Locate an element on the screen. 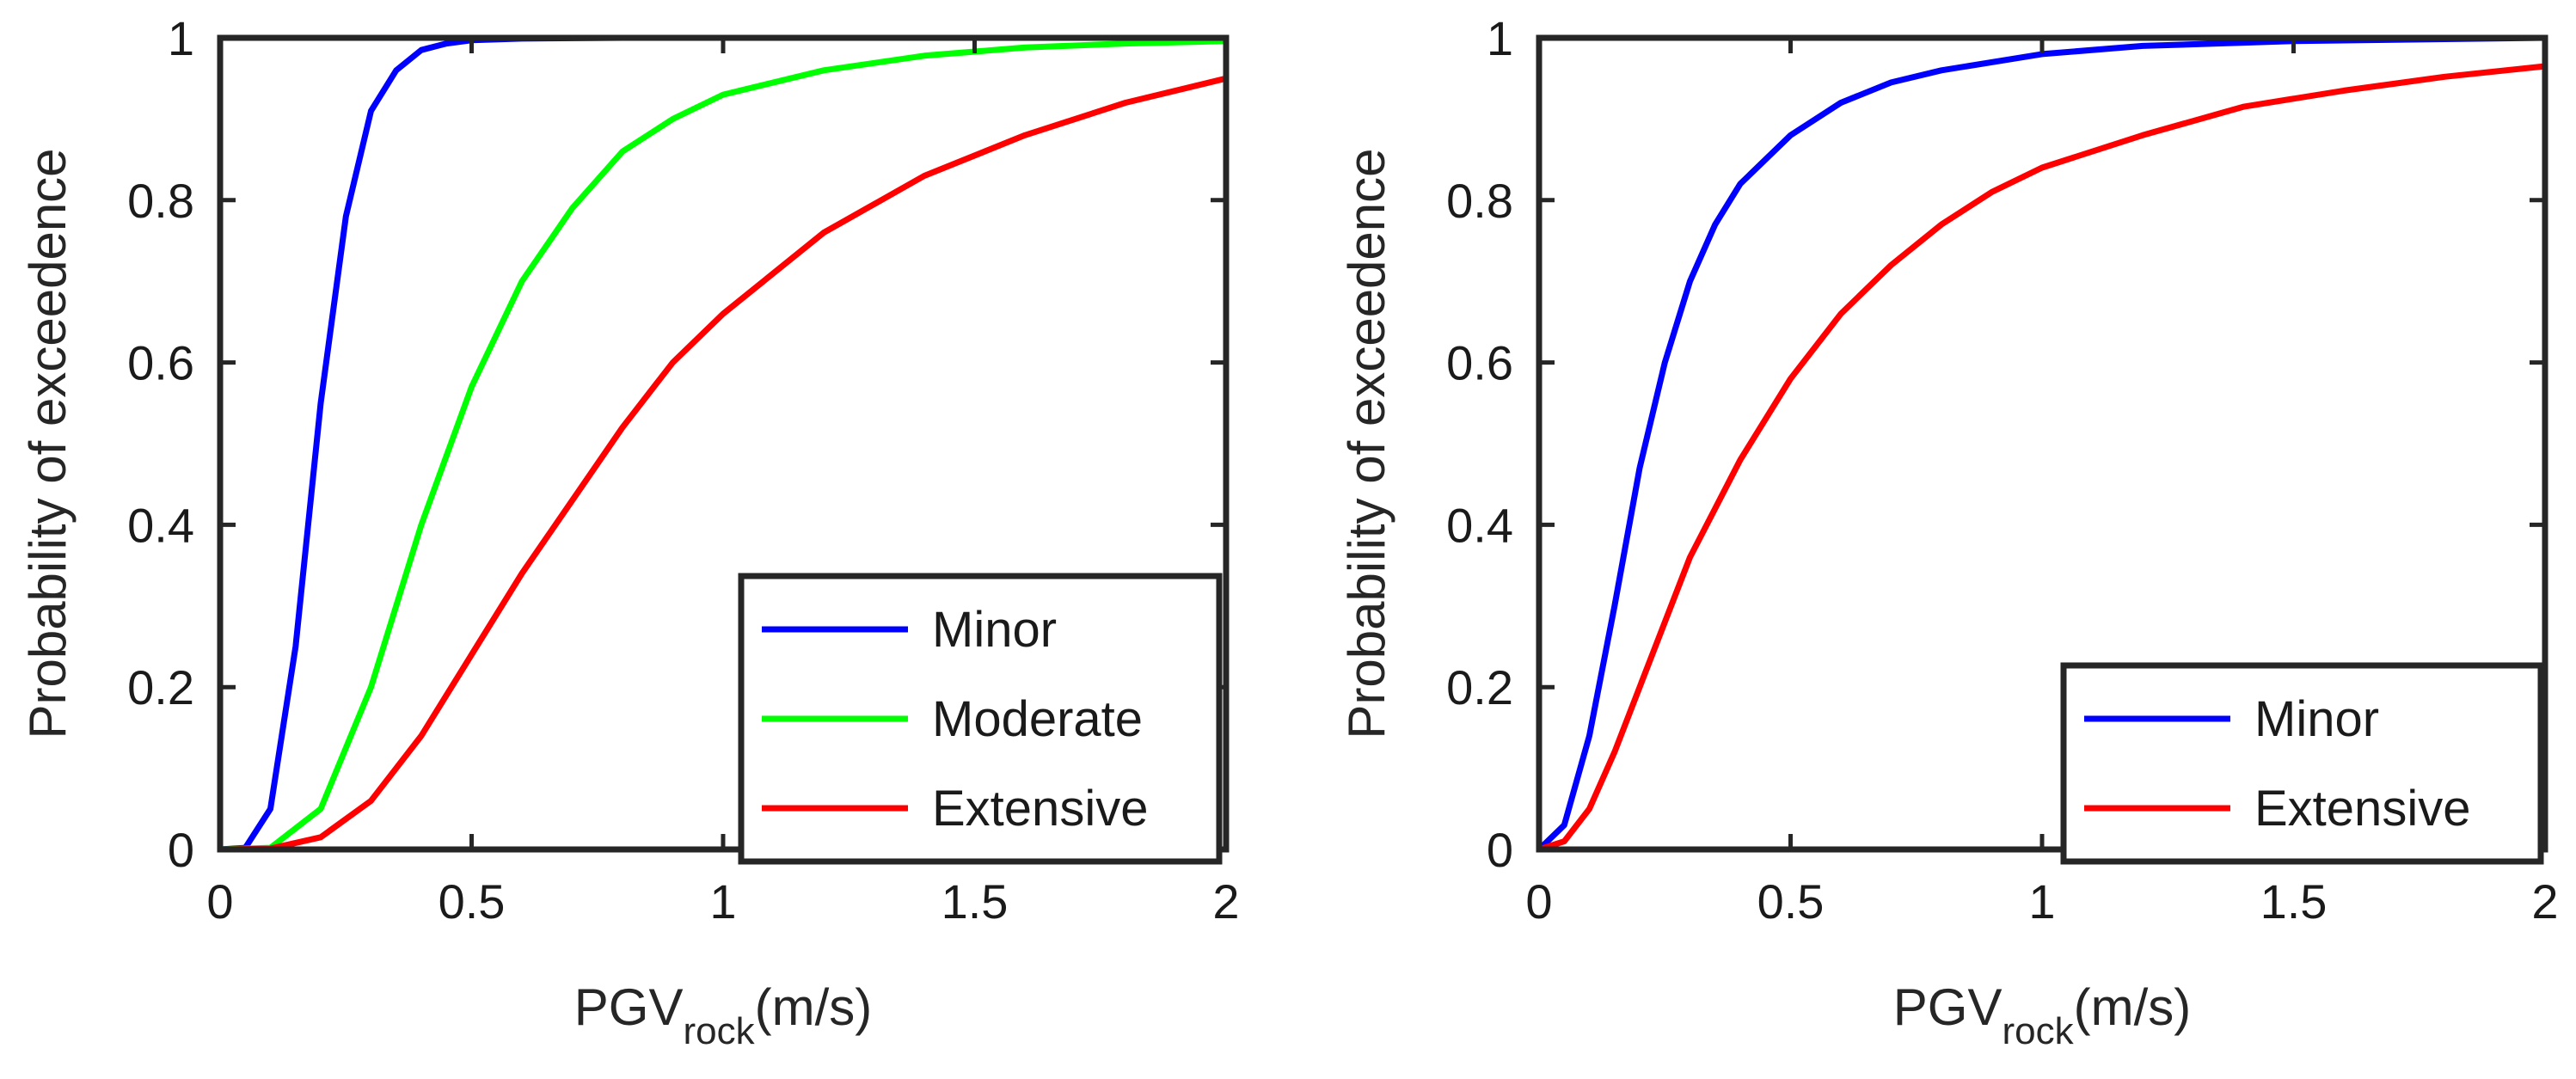 This screenshot has width=2576, height=1079. legend-label-moderate: Moderate is located at coordinates (1037, 719).